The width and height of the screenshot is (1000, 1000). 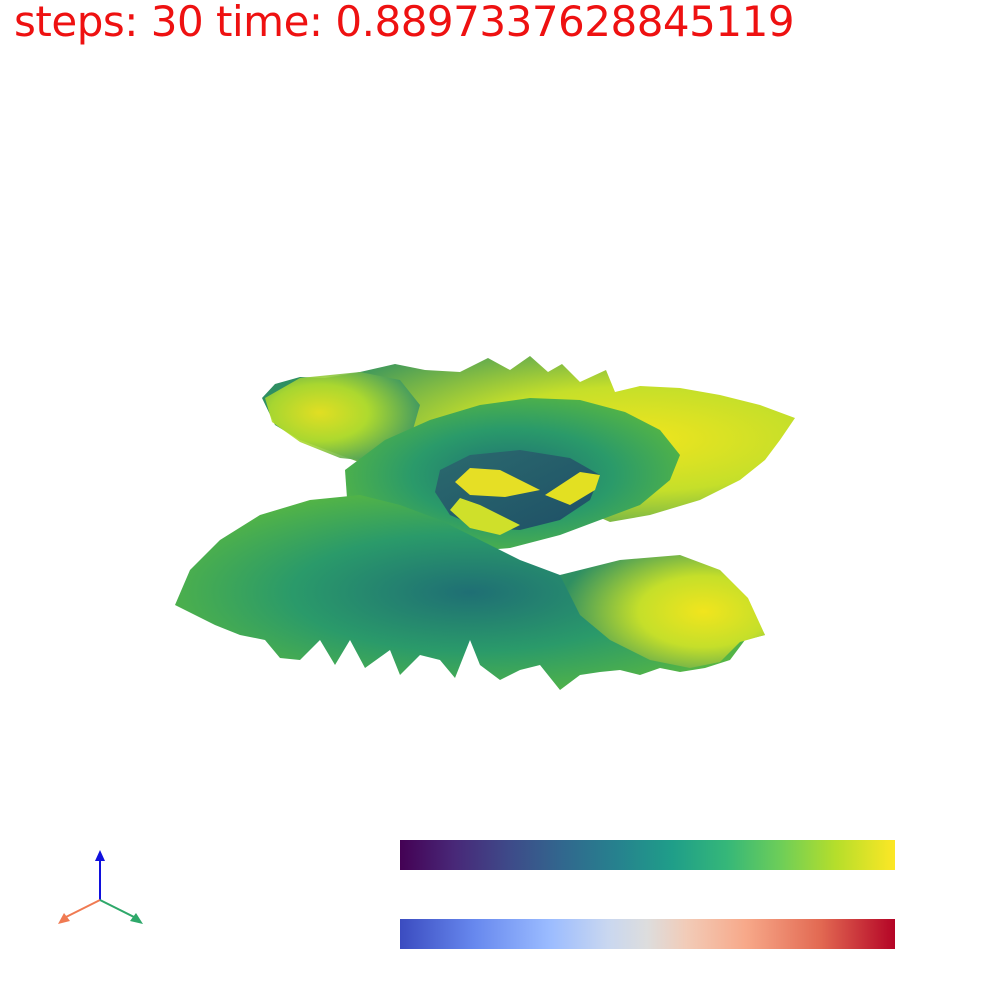 What do you see at coordinates (342, 417) in the screenshot?
I see `mesh-highlight-left` at bounding box center [342, 417].